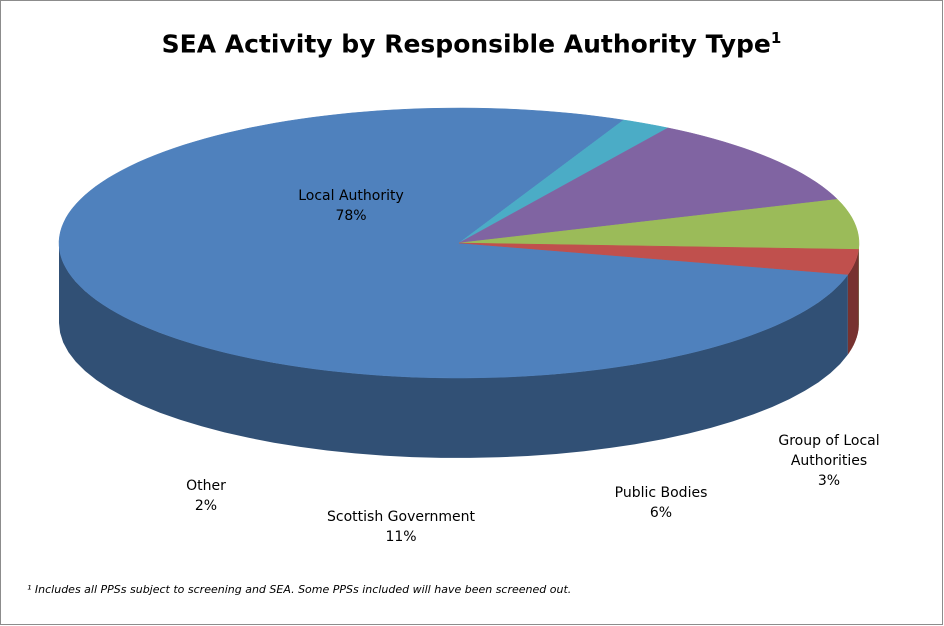 The image size is (944, 626). What do you see at coordinates (206, 496) in the screenshot?
I see `label-other: Other 2%` at bounding box center [206, 496].